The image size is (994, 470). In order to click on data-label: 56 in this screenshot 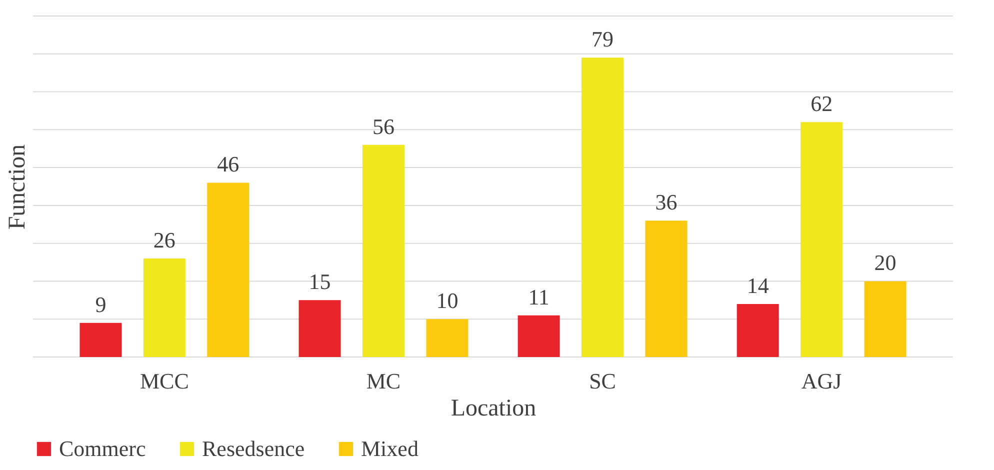, I will do `click(383, 126)`.